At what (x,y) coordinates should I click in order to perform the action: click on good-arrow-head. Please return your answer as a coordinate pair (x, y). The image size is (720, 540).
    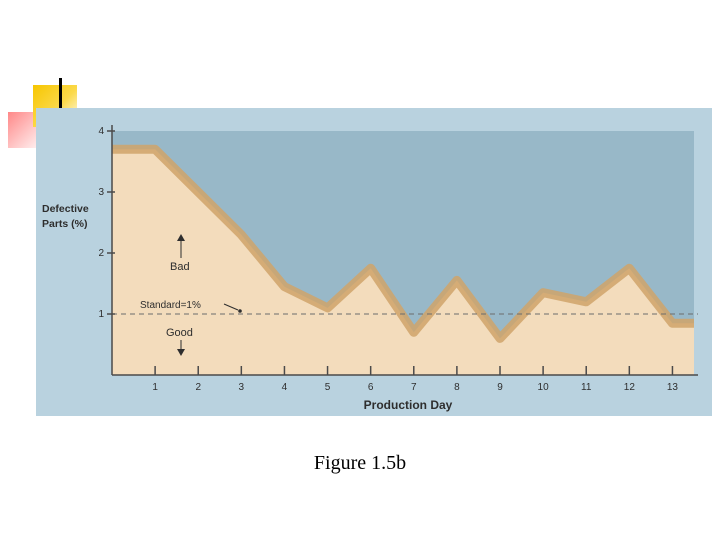
    Looking at the image, I should click on (181, 352).